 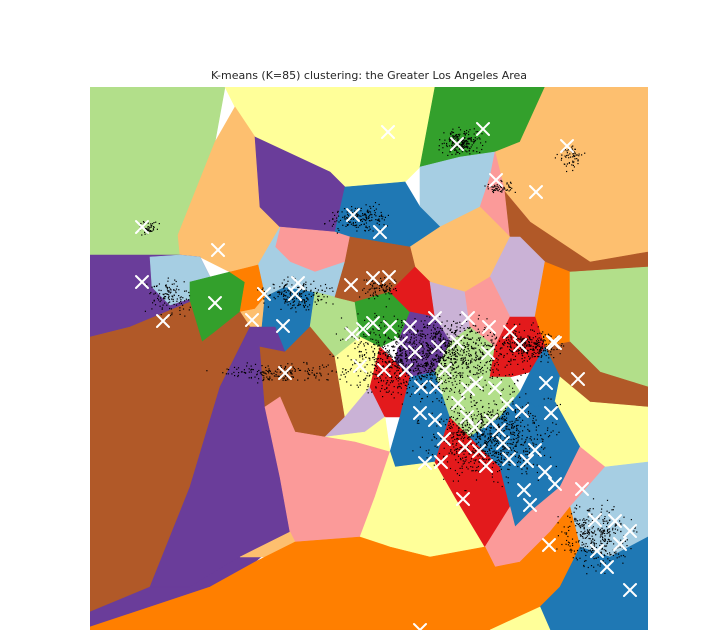 I want to click on data-point-1991, so click(x=466, y=363).